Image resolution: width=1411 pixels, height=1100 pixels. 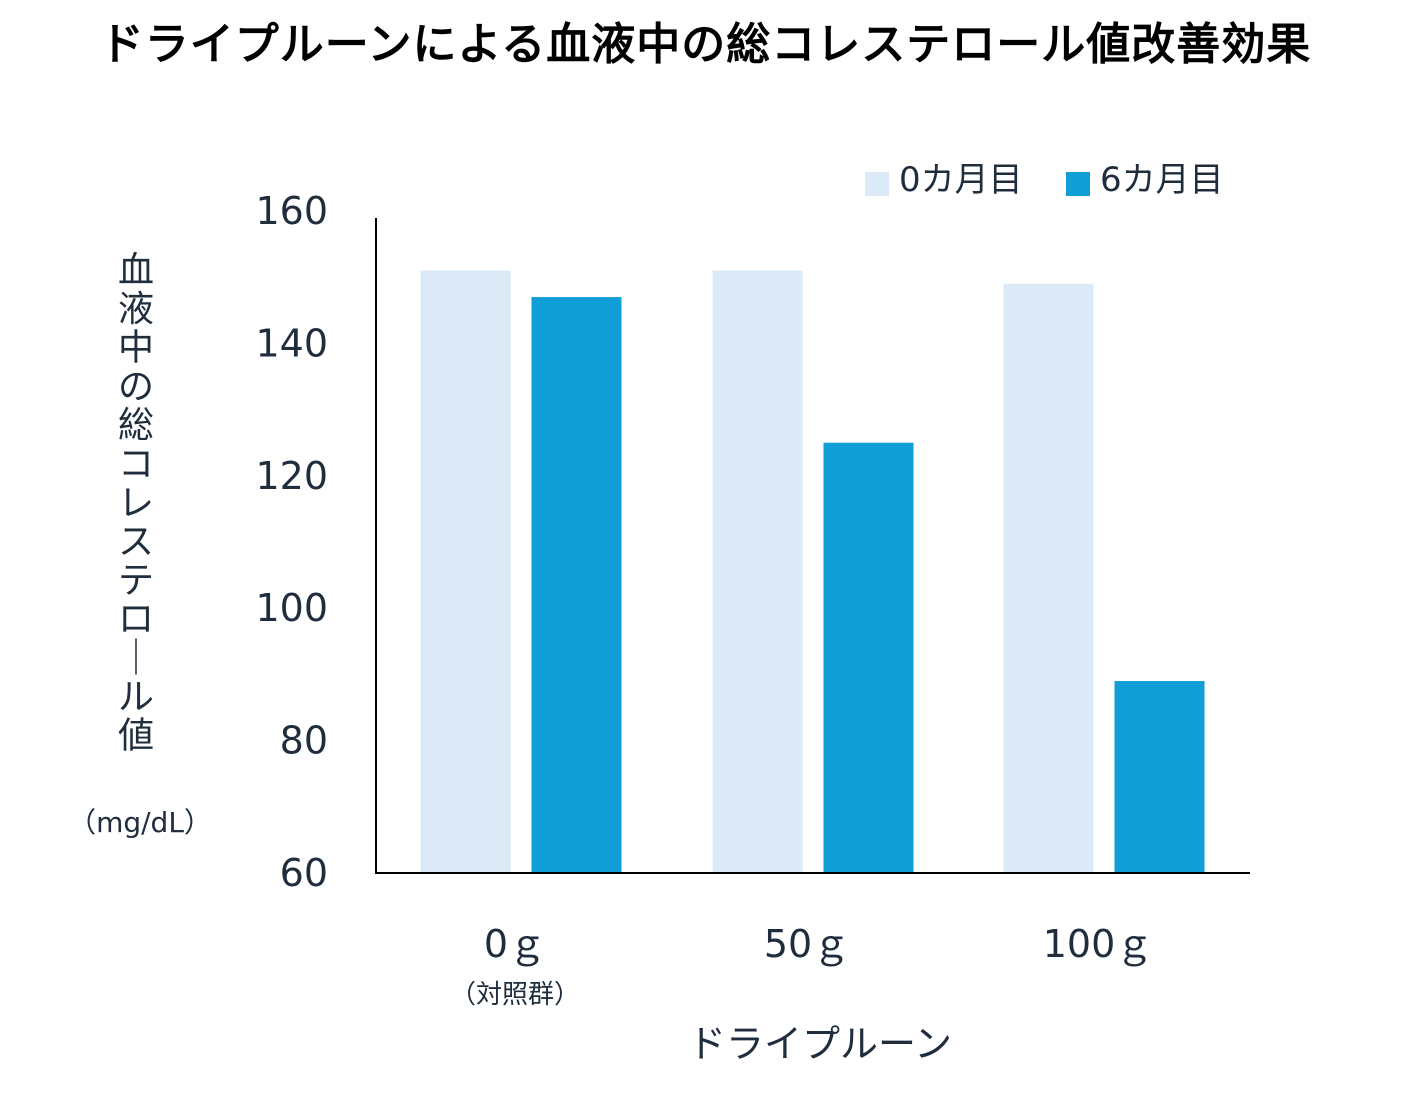 I want to click on legend-label-0: 0カ月目, so click(x=961, y=180).